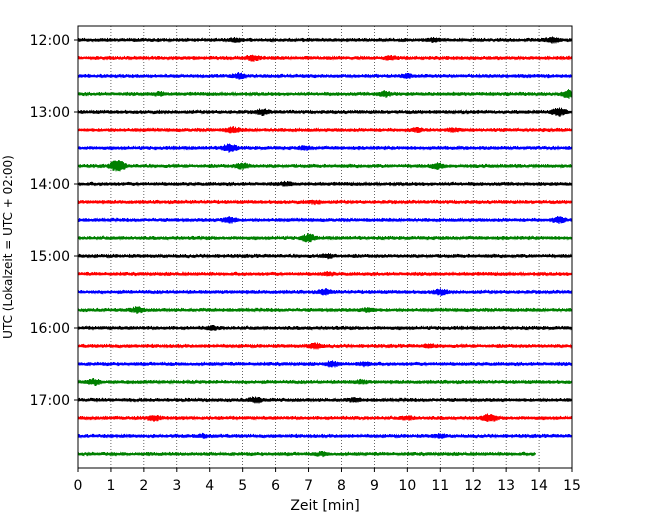 The image size is (650, 520). I want to click on x-tick-label: 8, so click(341, 486).